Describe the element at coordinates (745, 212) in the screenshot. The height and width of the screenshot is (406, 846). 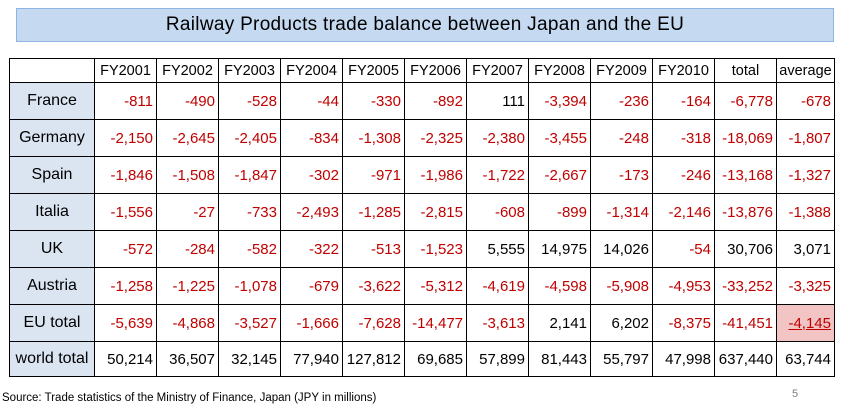
I see `table-cell: -13,876` at that location.